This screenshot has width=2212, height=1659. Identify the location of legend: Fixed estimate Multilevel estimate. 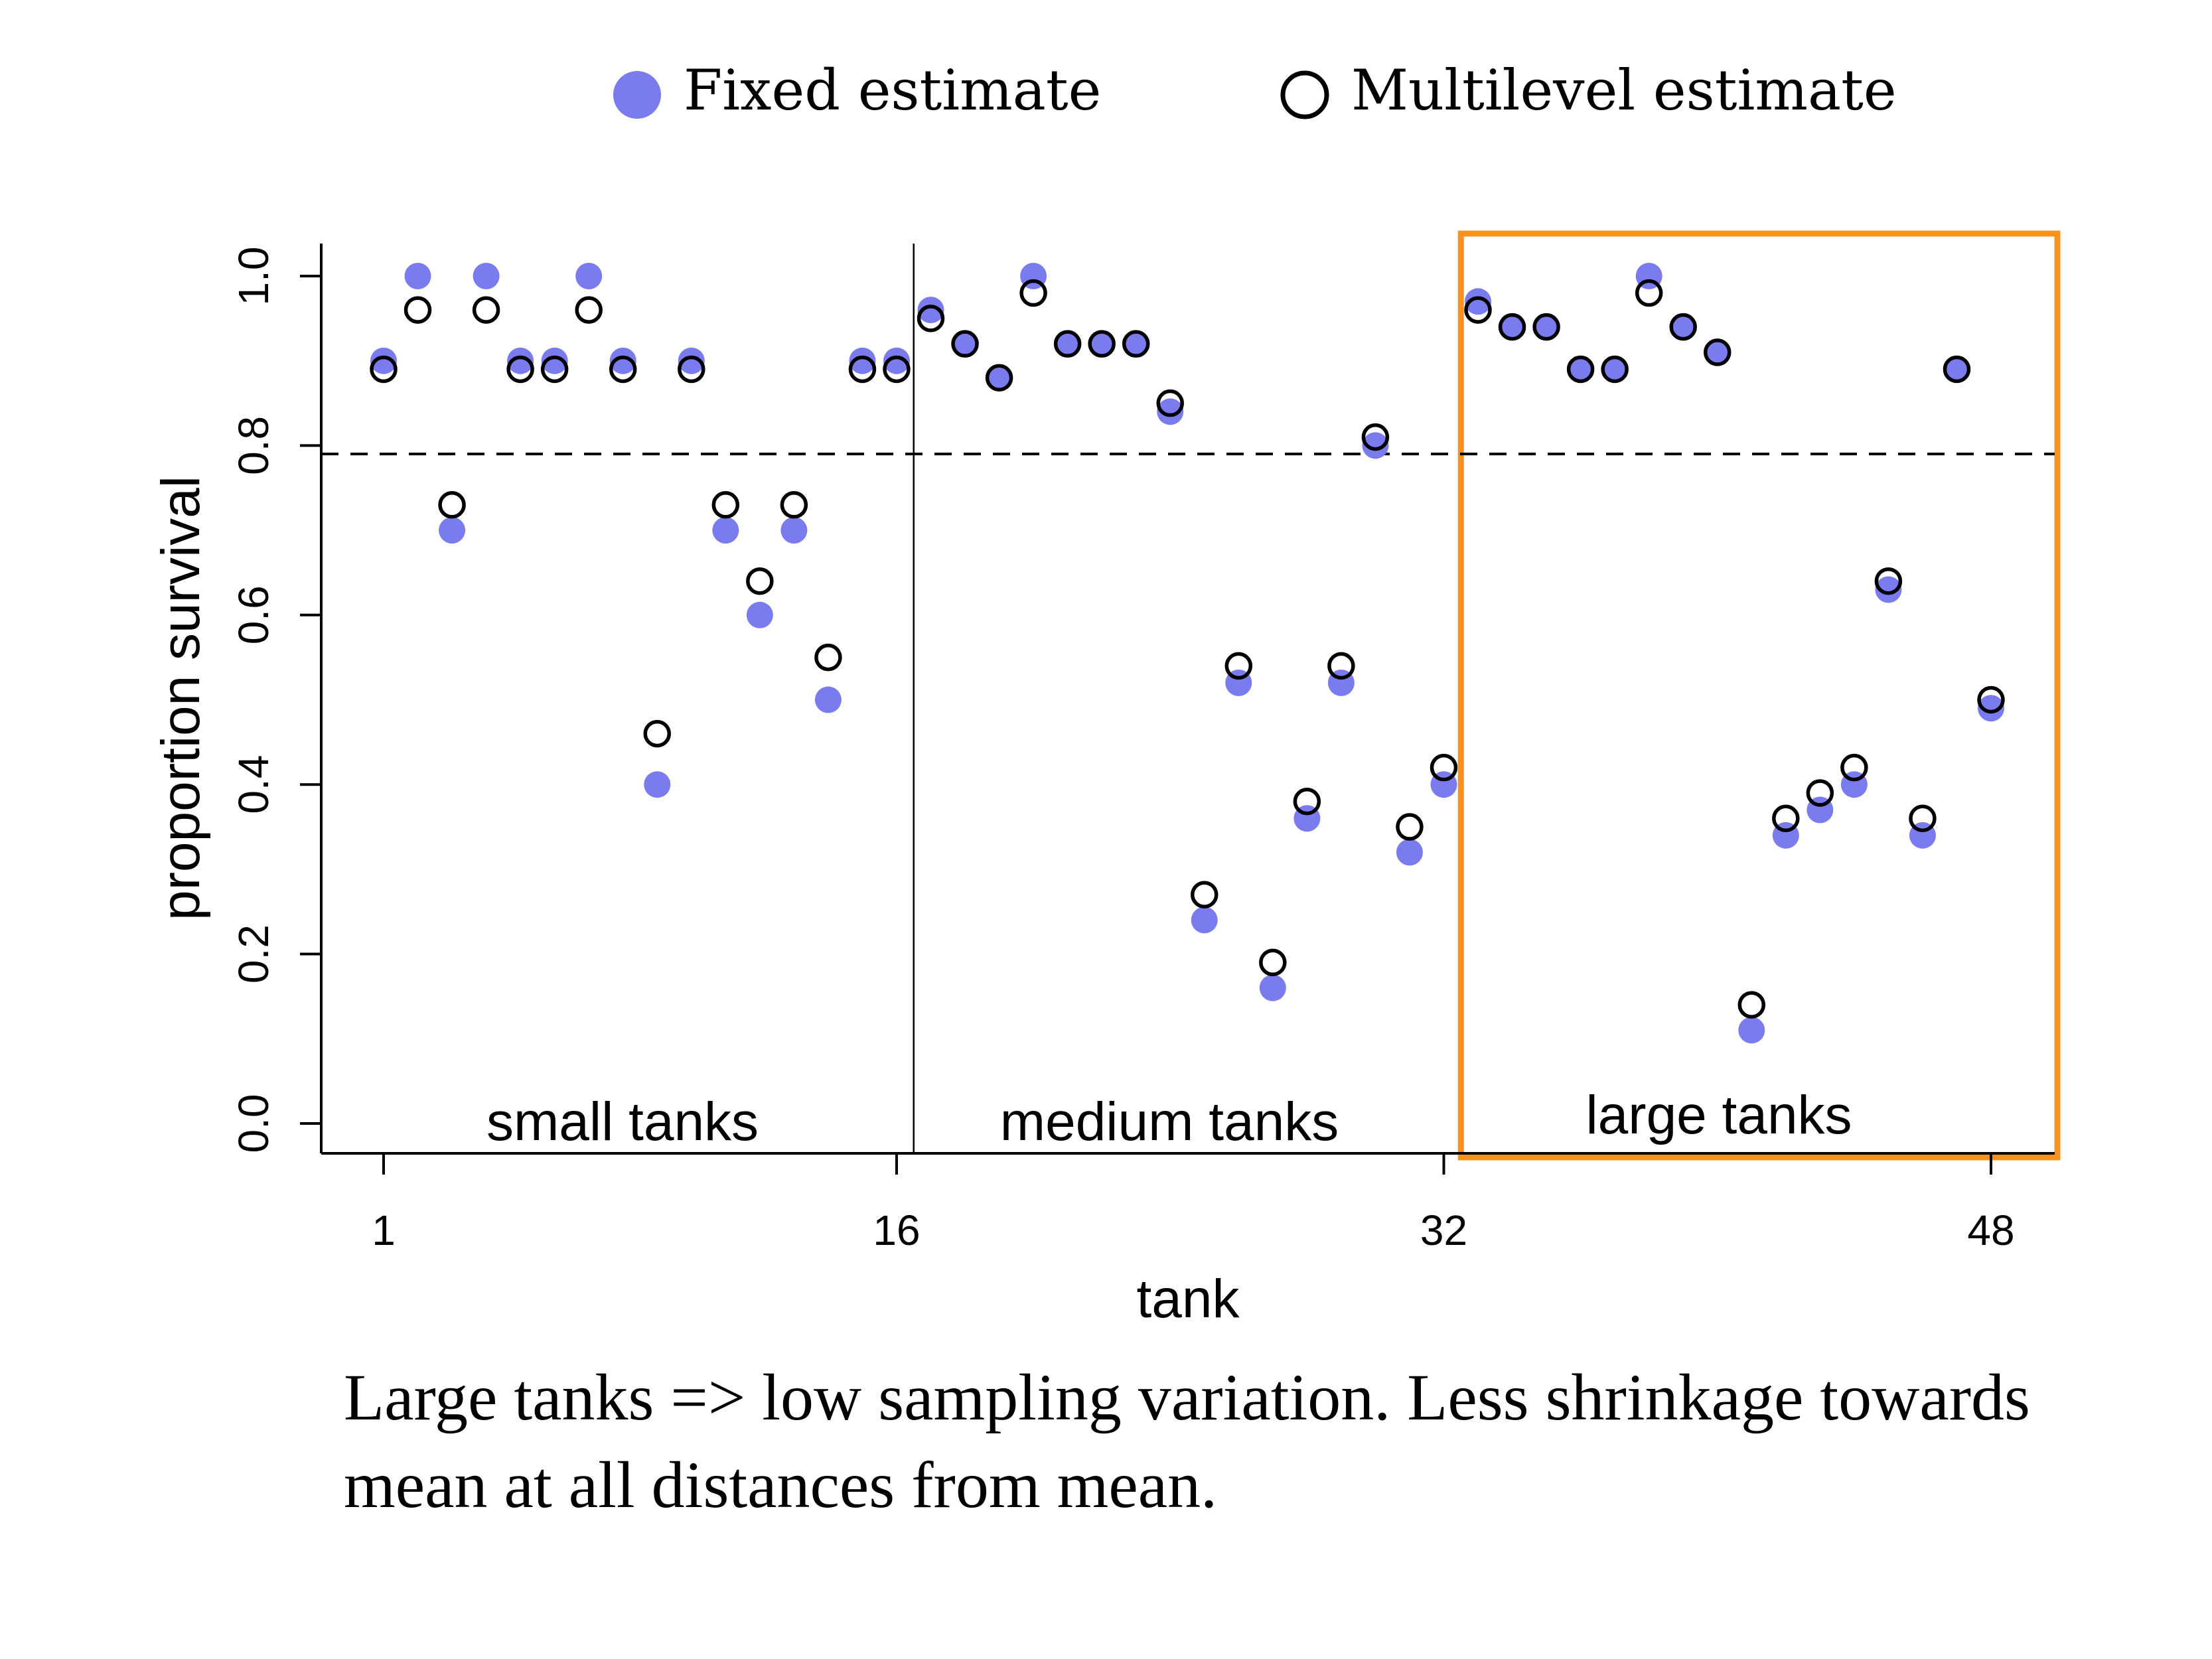
(1255, 90).